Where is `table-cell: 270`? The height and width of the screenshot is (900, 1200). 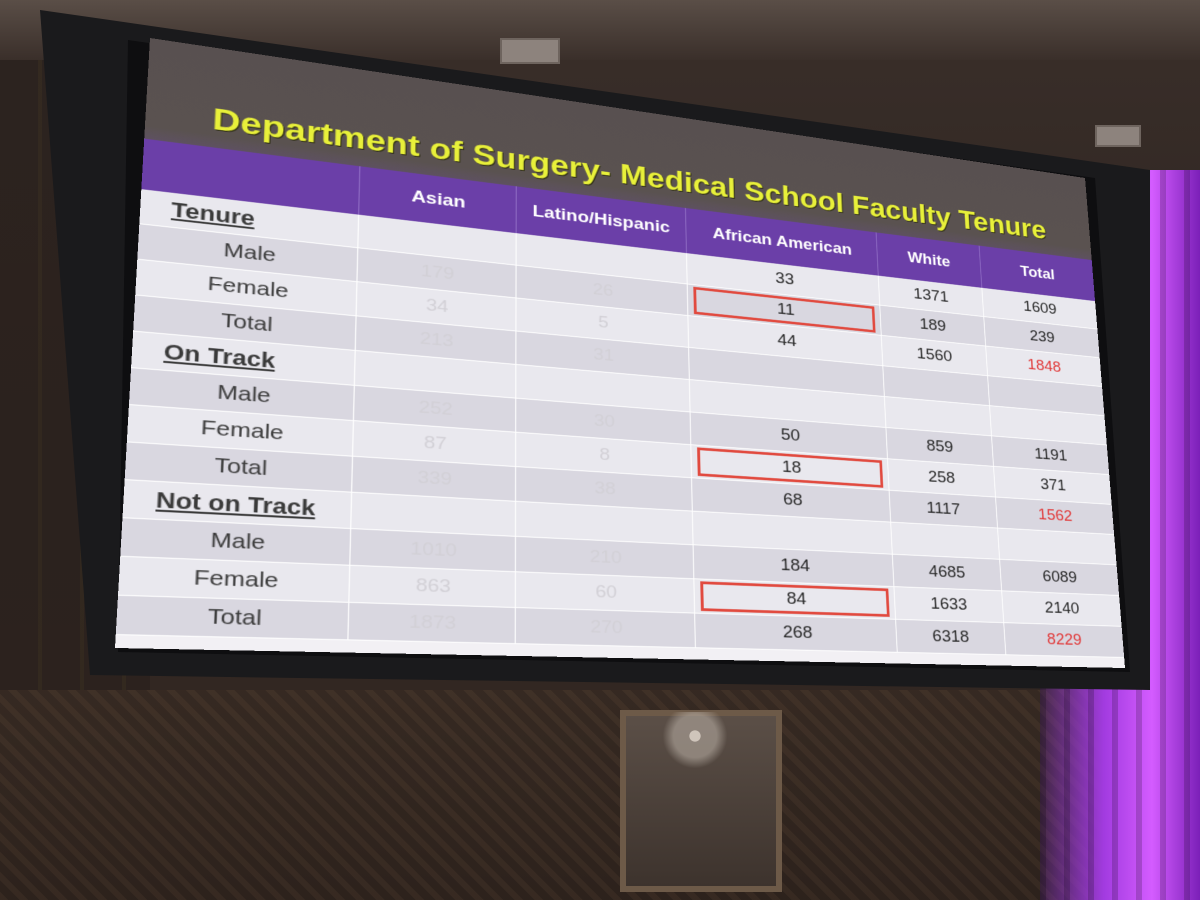
table-cell: 270 is located at coordinates (605, 627).